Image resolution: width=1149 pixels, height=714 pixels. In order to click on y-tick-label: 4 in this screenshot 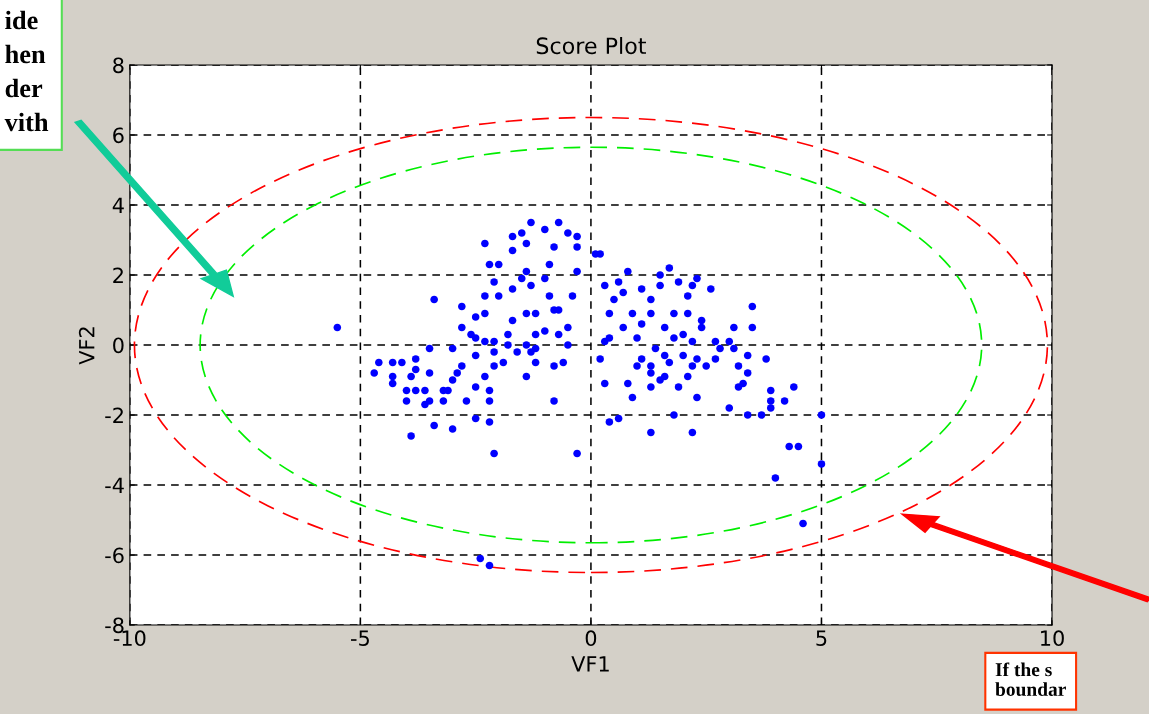, I will do `click(118, 205)`.